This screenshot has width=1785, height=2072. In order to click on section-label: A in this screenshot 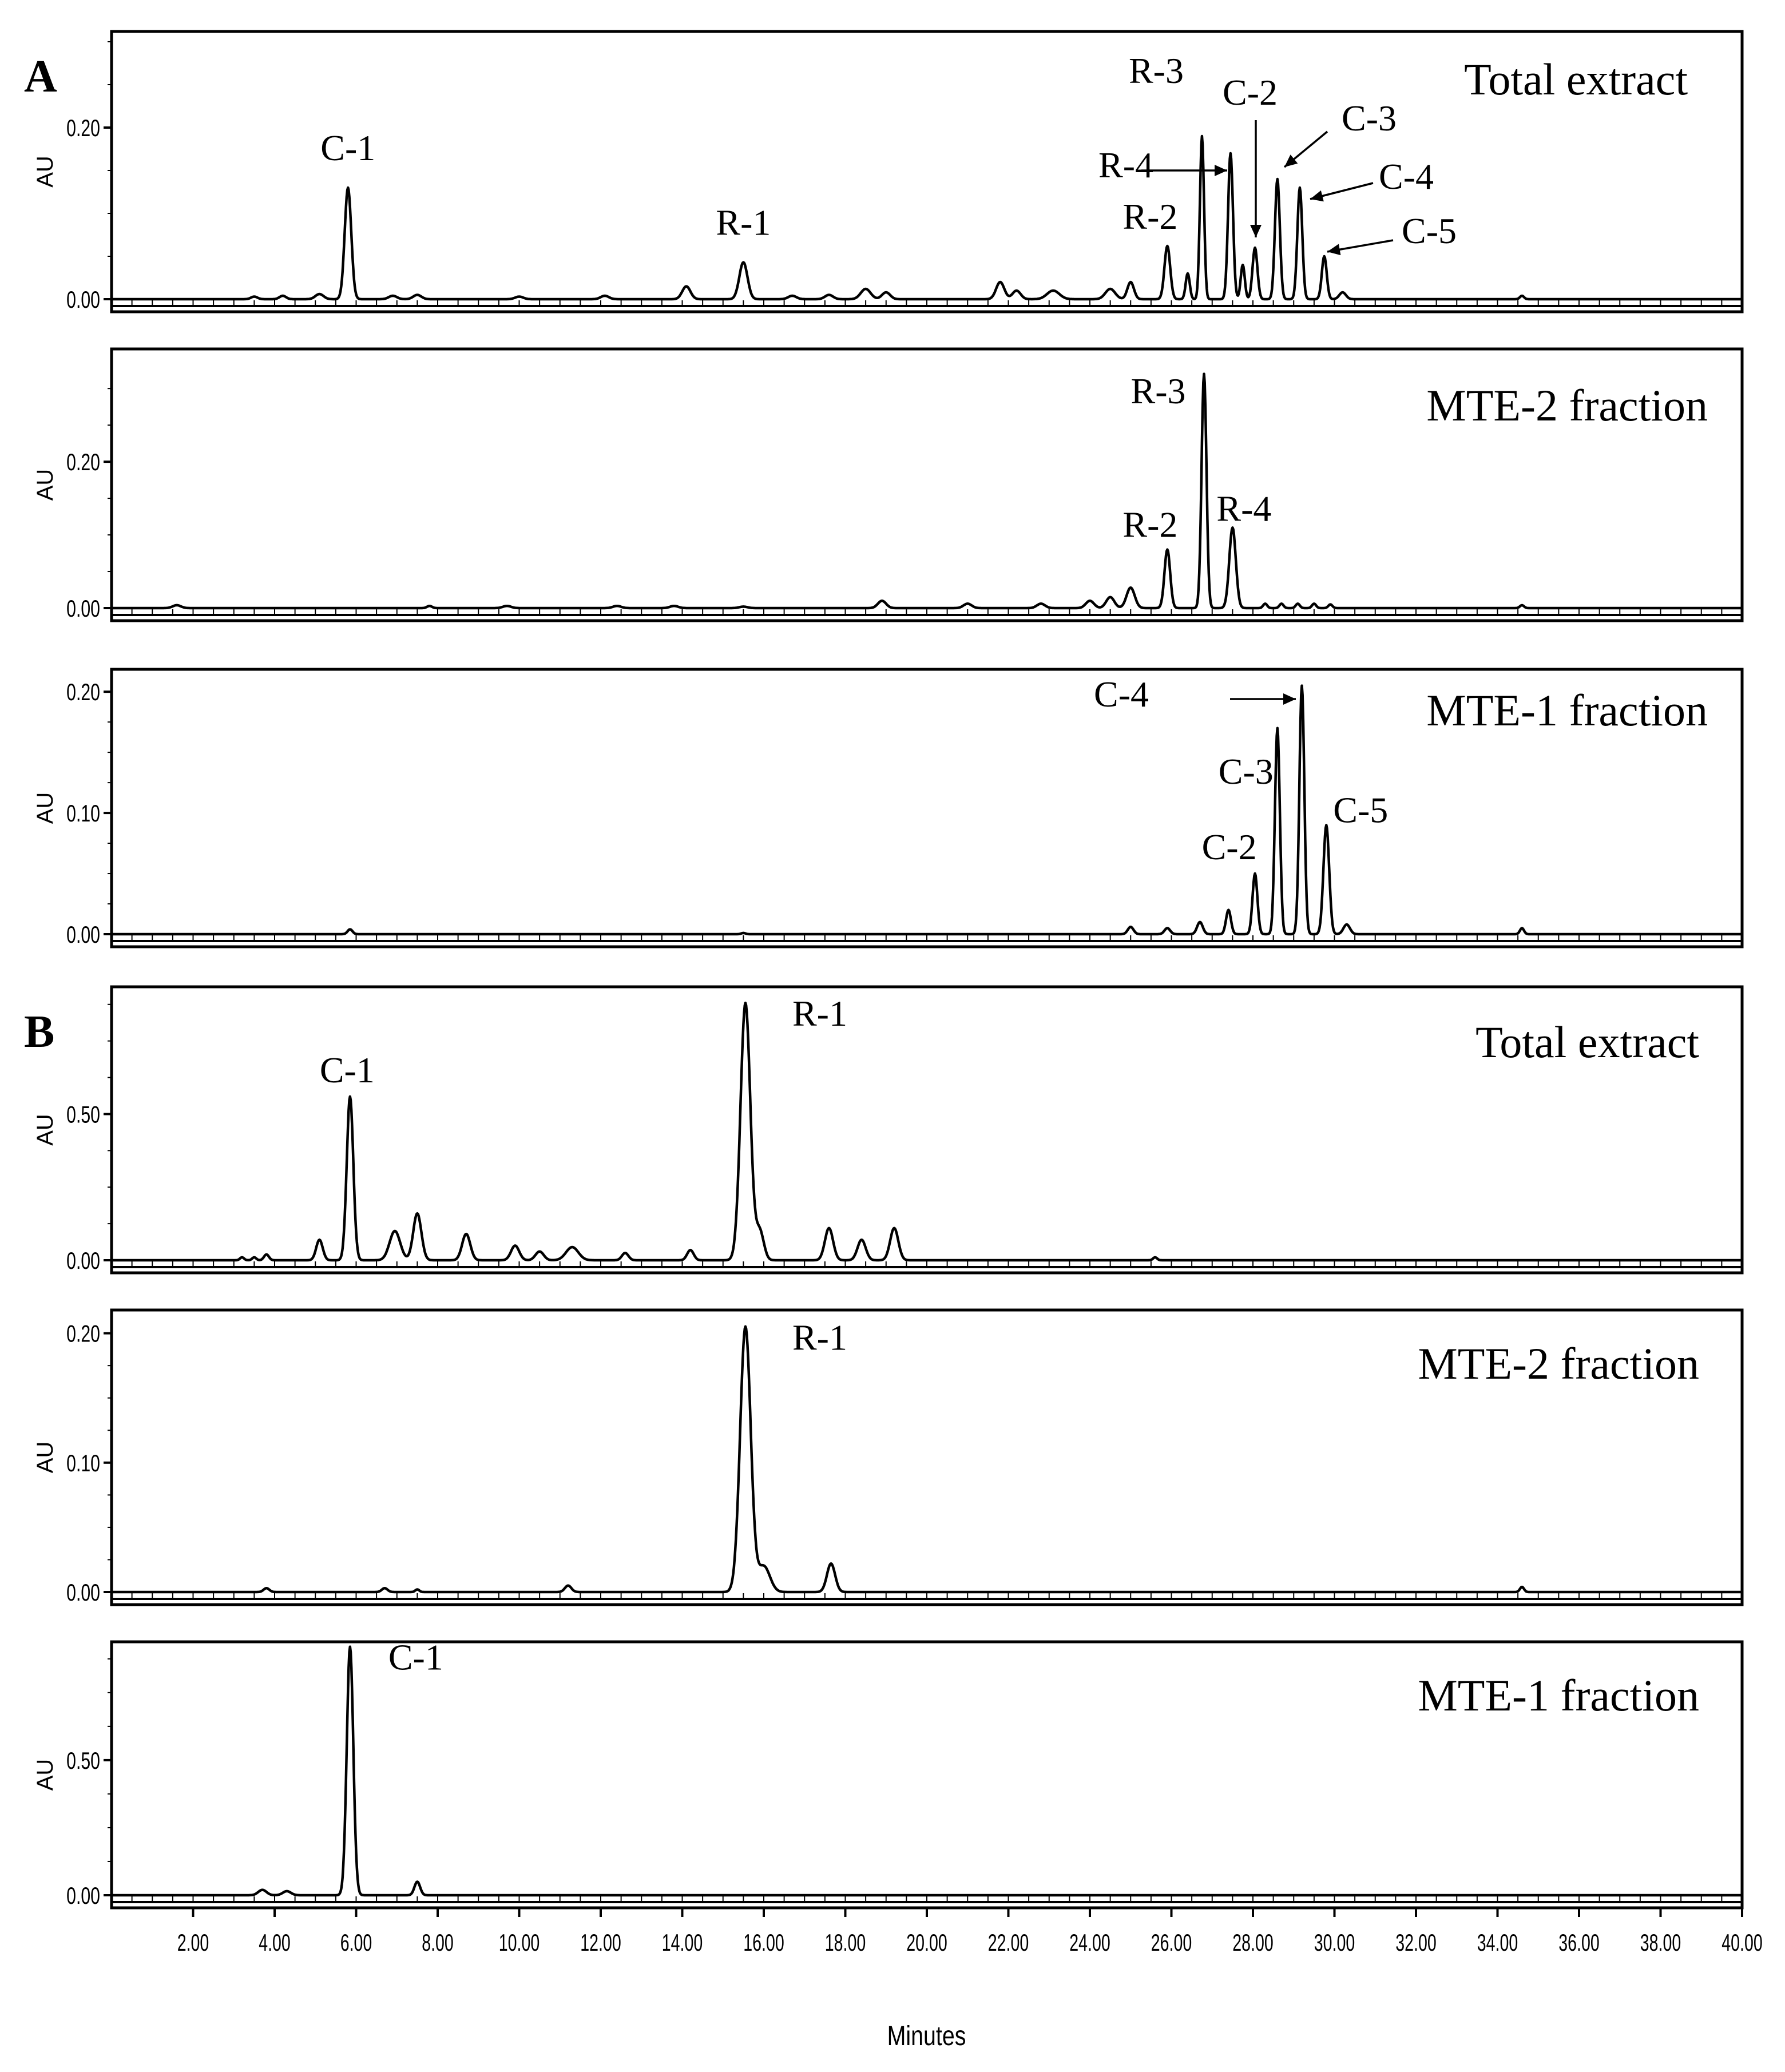, I will do `click(40, 76)`.